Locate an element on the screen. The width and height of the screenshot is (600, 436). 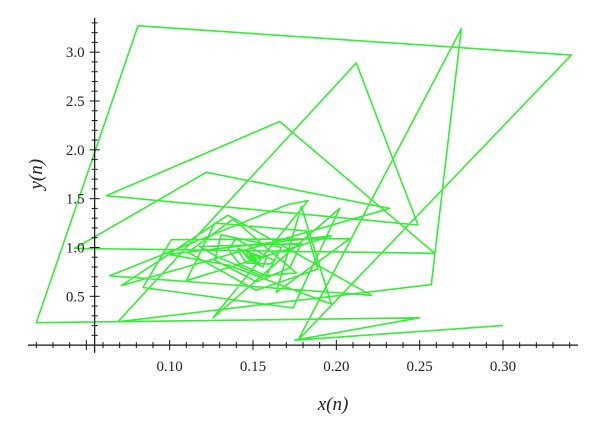
x-tick-label: 0.25 is located at coordinates (420, 367).